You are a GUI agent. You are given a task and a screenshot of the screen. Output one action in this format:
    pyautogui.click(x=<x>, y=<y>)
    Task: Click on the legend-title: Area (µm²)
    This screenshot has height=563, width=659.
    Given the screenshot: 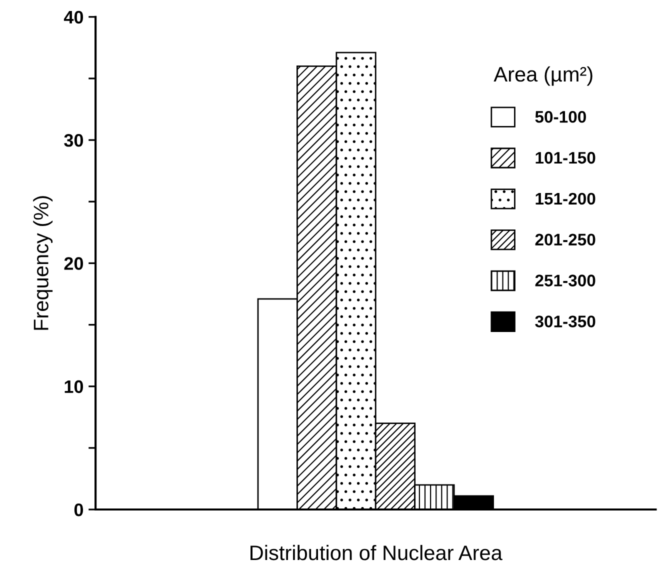 What is the action you would take?
    pyautogui.click(x=543, y=76)
    